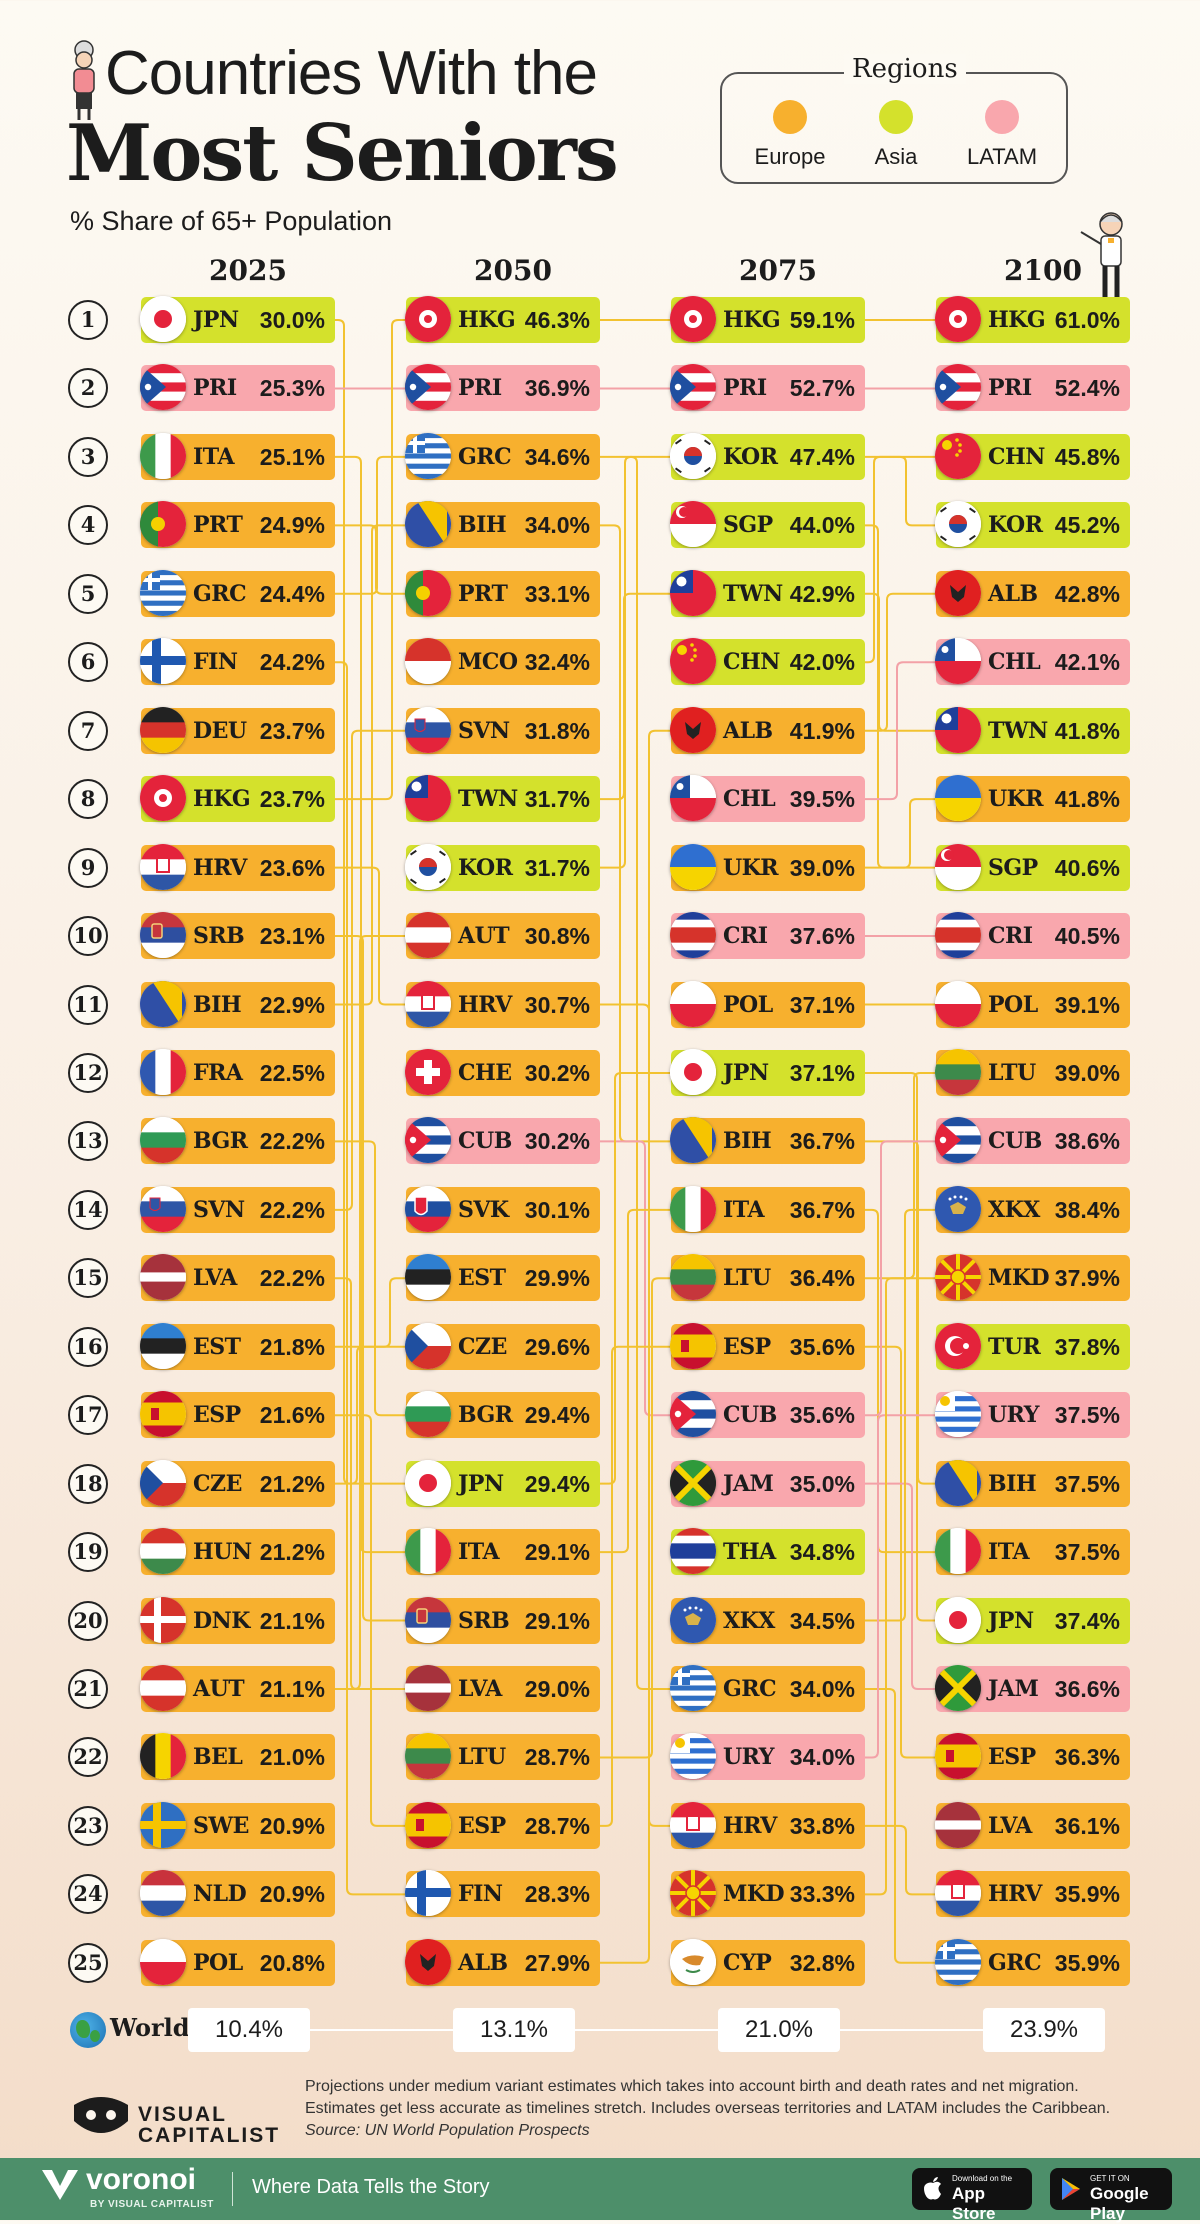 The width and height of the screenshot is (1200, 2224). I want to click on year-header-2075: 2075, so click(778, 270).